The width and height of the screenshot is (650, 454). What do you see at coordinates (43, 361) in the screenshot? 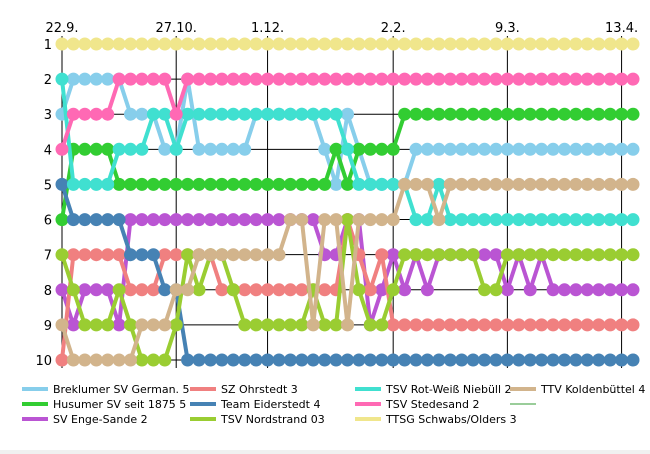
I see `y-tick-label: 10` at bounding box center [43, 361].